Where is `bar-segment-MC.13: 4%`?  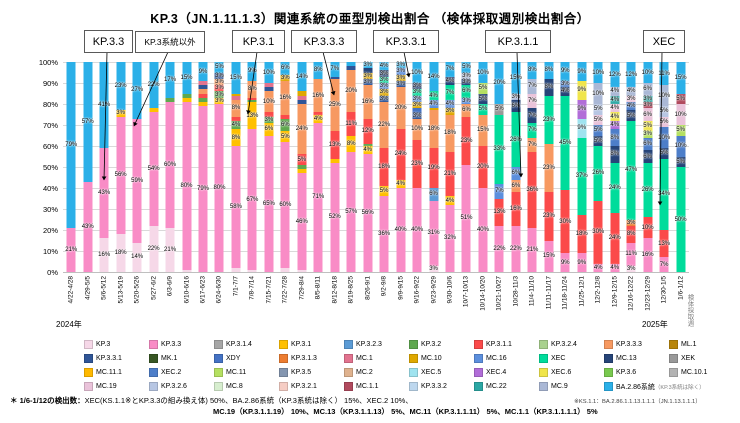
bar-segment-MC.13: 4% is located at coordinates (450, 81).